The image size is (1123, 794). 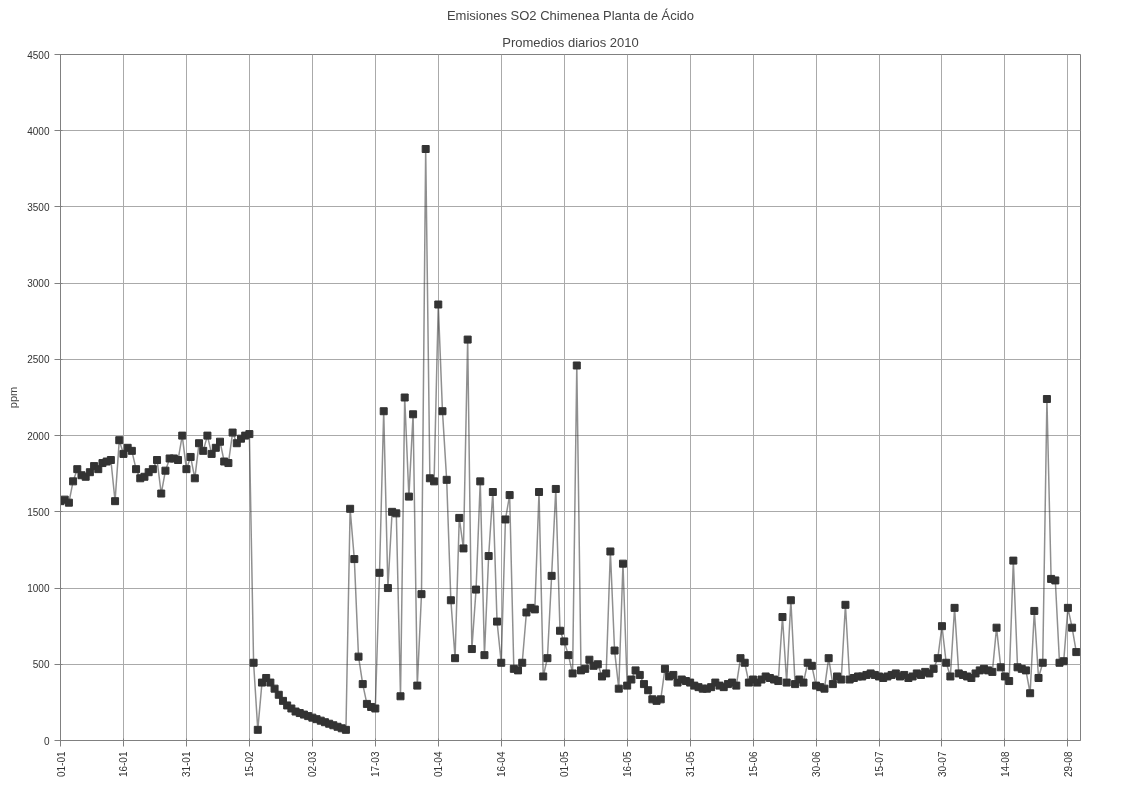 I want to click on x-tick-label: 30-07, so click(x=942, y=764).